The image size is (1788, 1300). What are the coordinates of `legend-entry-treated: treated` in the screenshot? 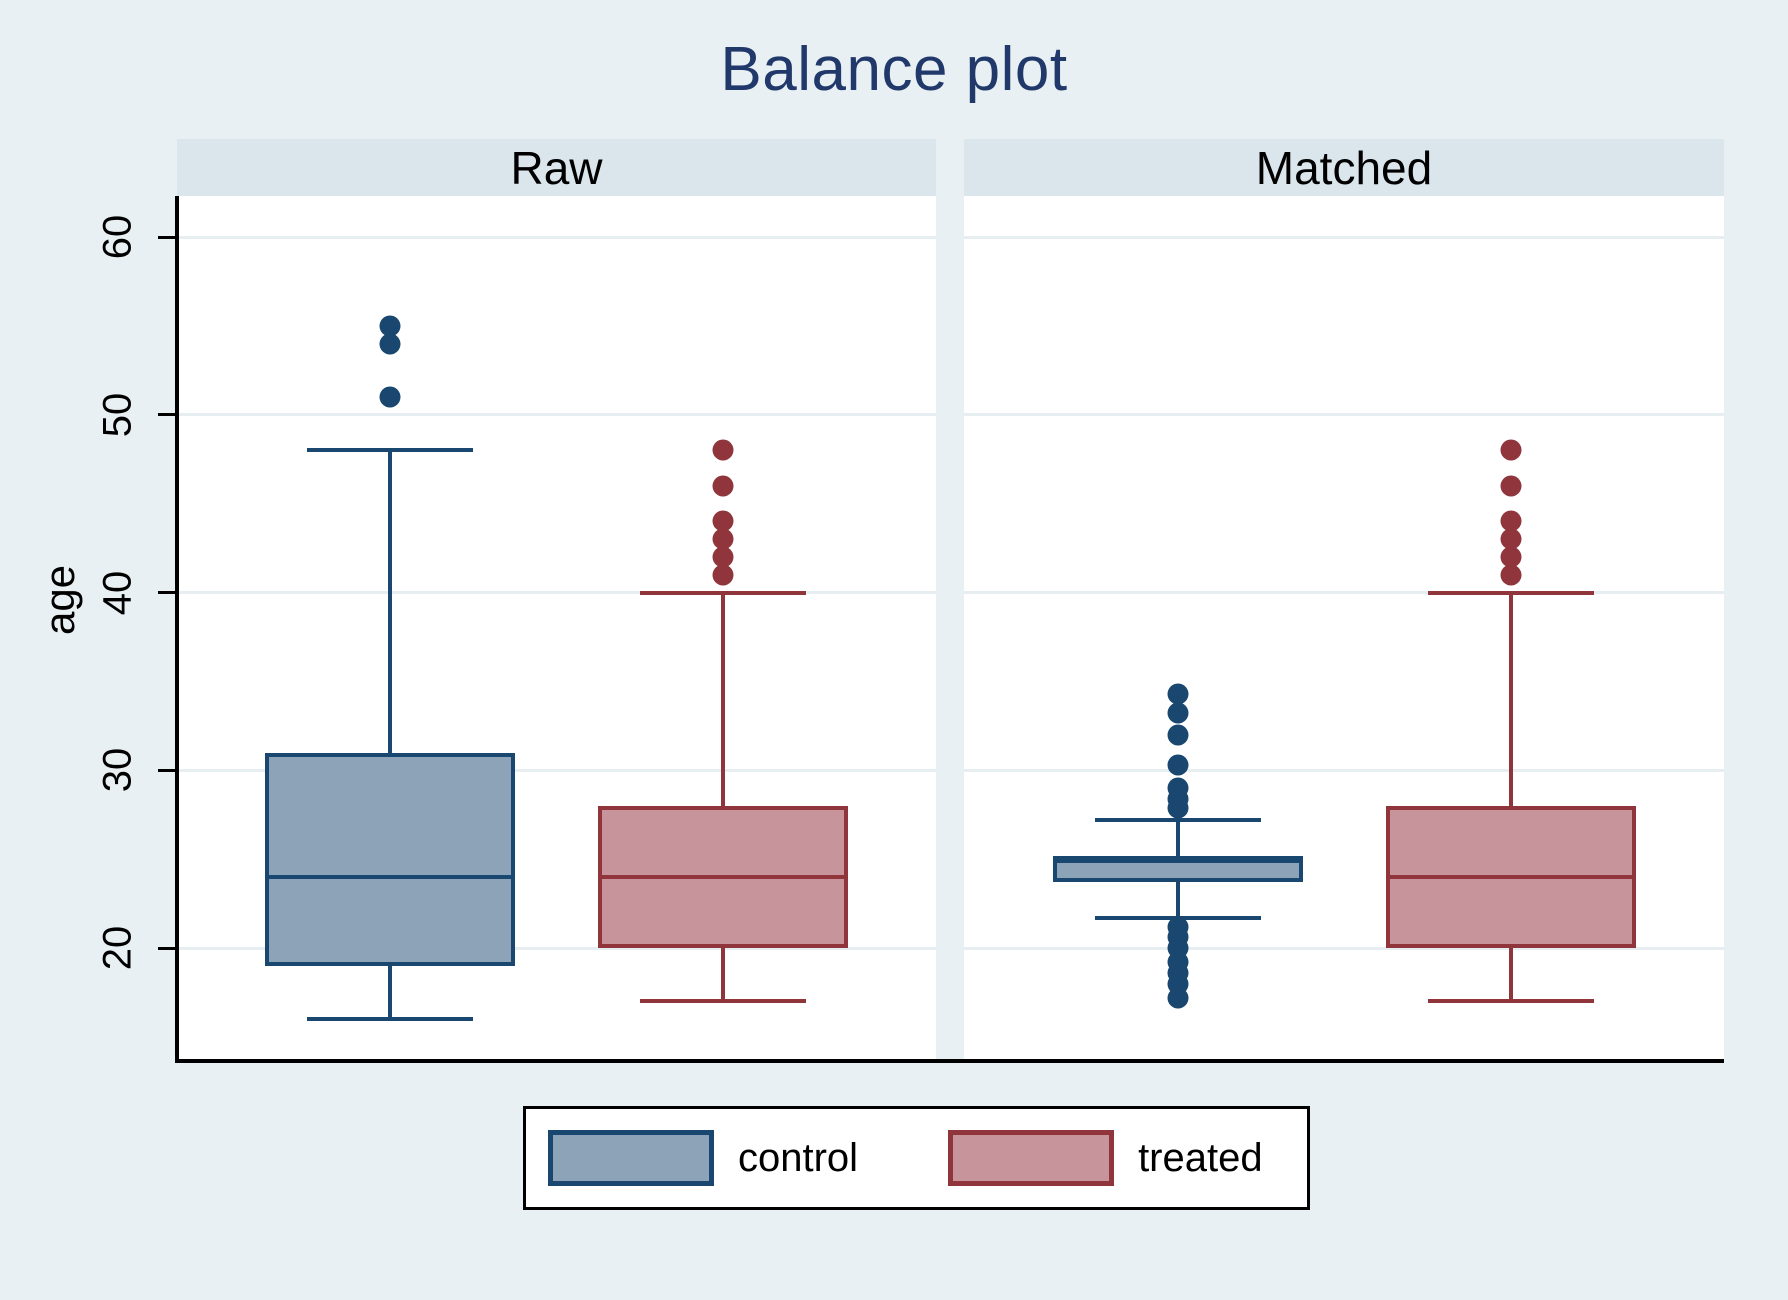 It's located at (1105, 1158).